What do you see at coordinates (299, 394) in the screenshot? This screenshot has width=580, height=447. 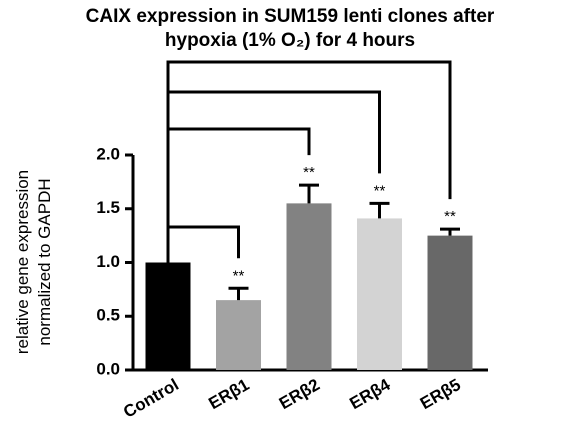 I see `x-tick-label: ERβ2` at bounding box center [299, 394].